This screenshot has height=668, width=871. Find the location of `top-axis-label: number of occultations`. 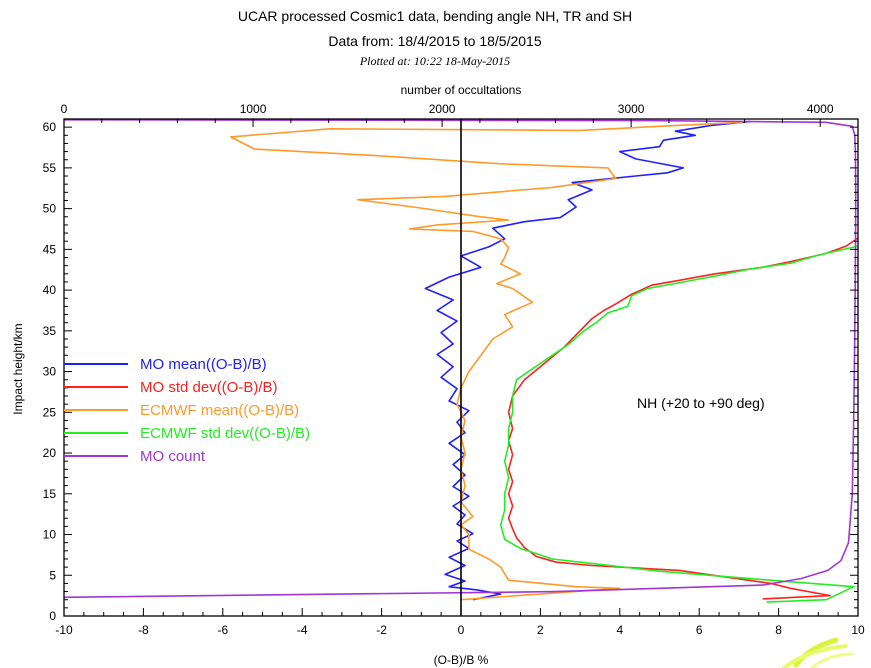

top-axis-label: number of occultations is located at coordinates (461, 90).